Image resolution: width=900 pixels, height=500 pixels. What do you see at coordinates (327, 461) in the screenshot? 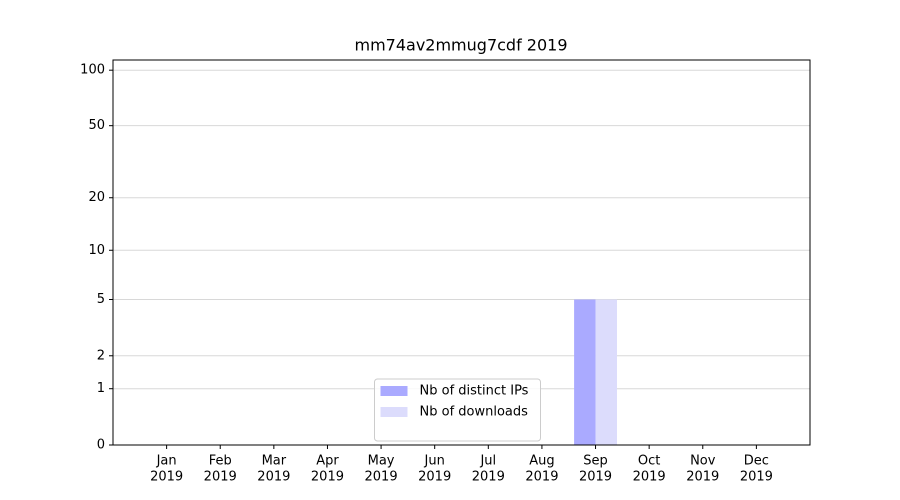
I see `x-tick-label: Apr` at bounding box center [327, 461].